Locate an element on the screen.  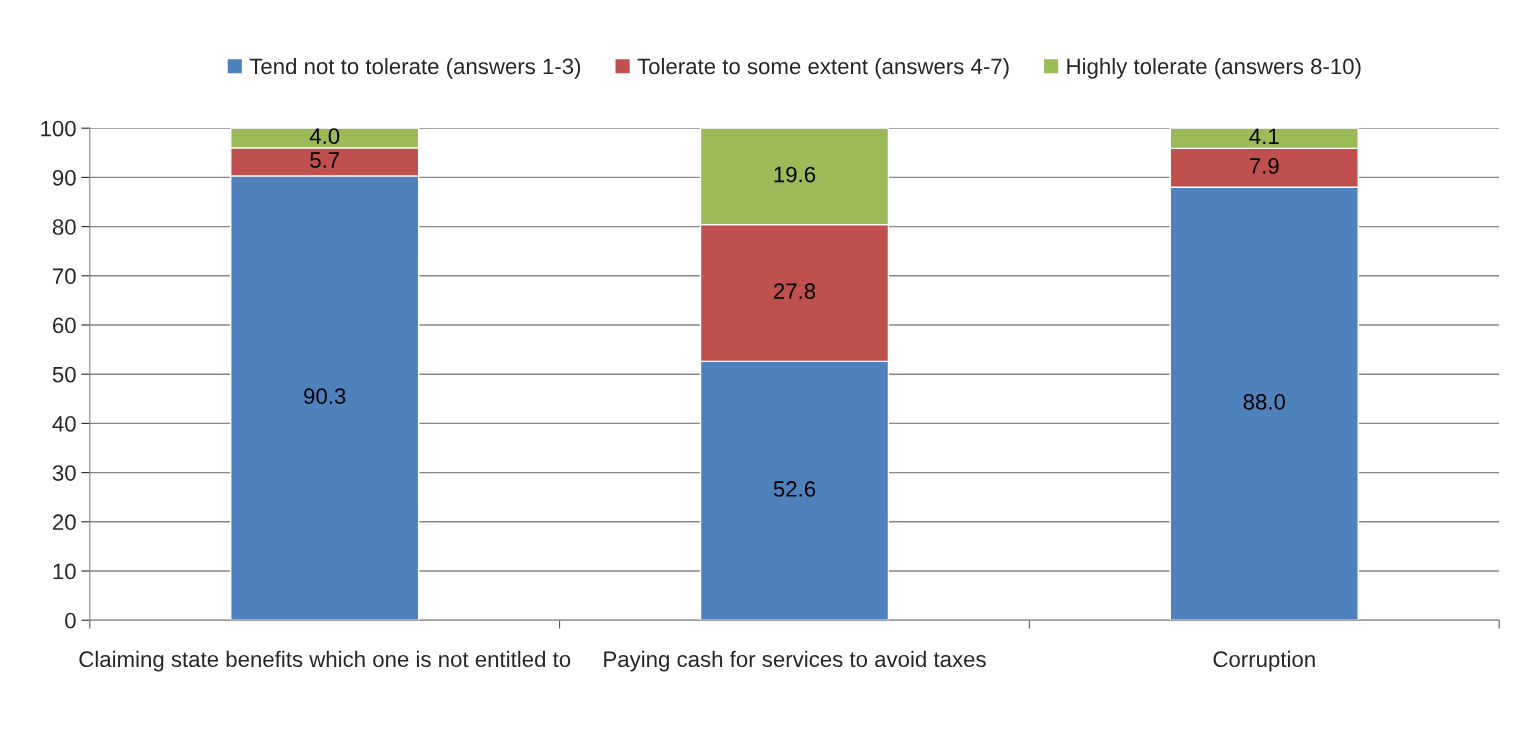
y-tick-label: 50 is located at coordinates (64, 374).